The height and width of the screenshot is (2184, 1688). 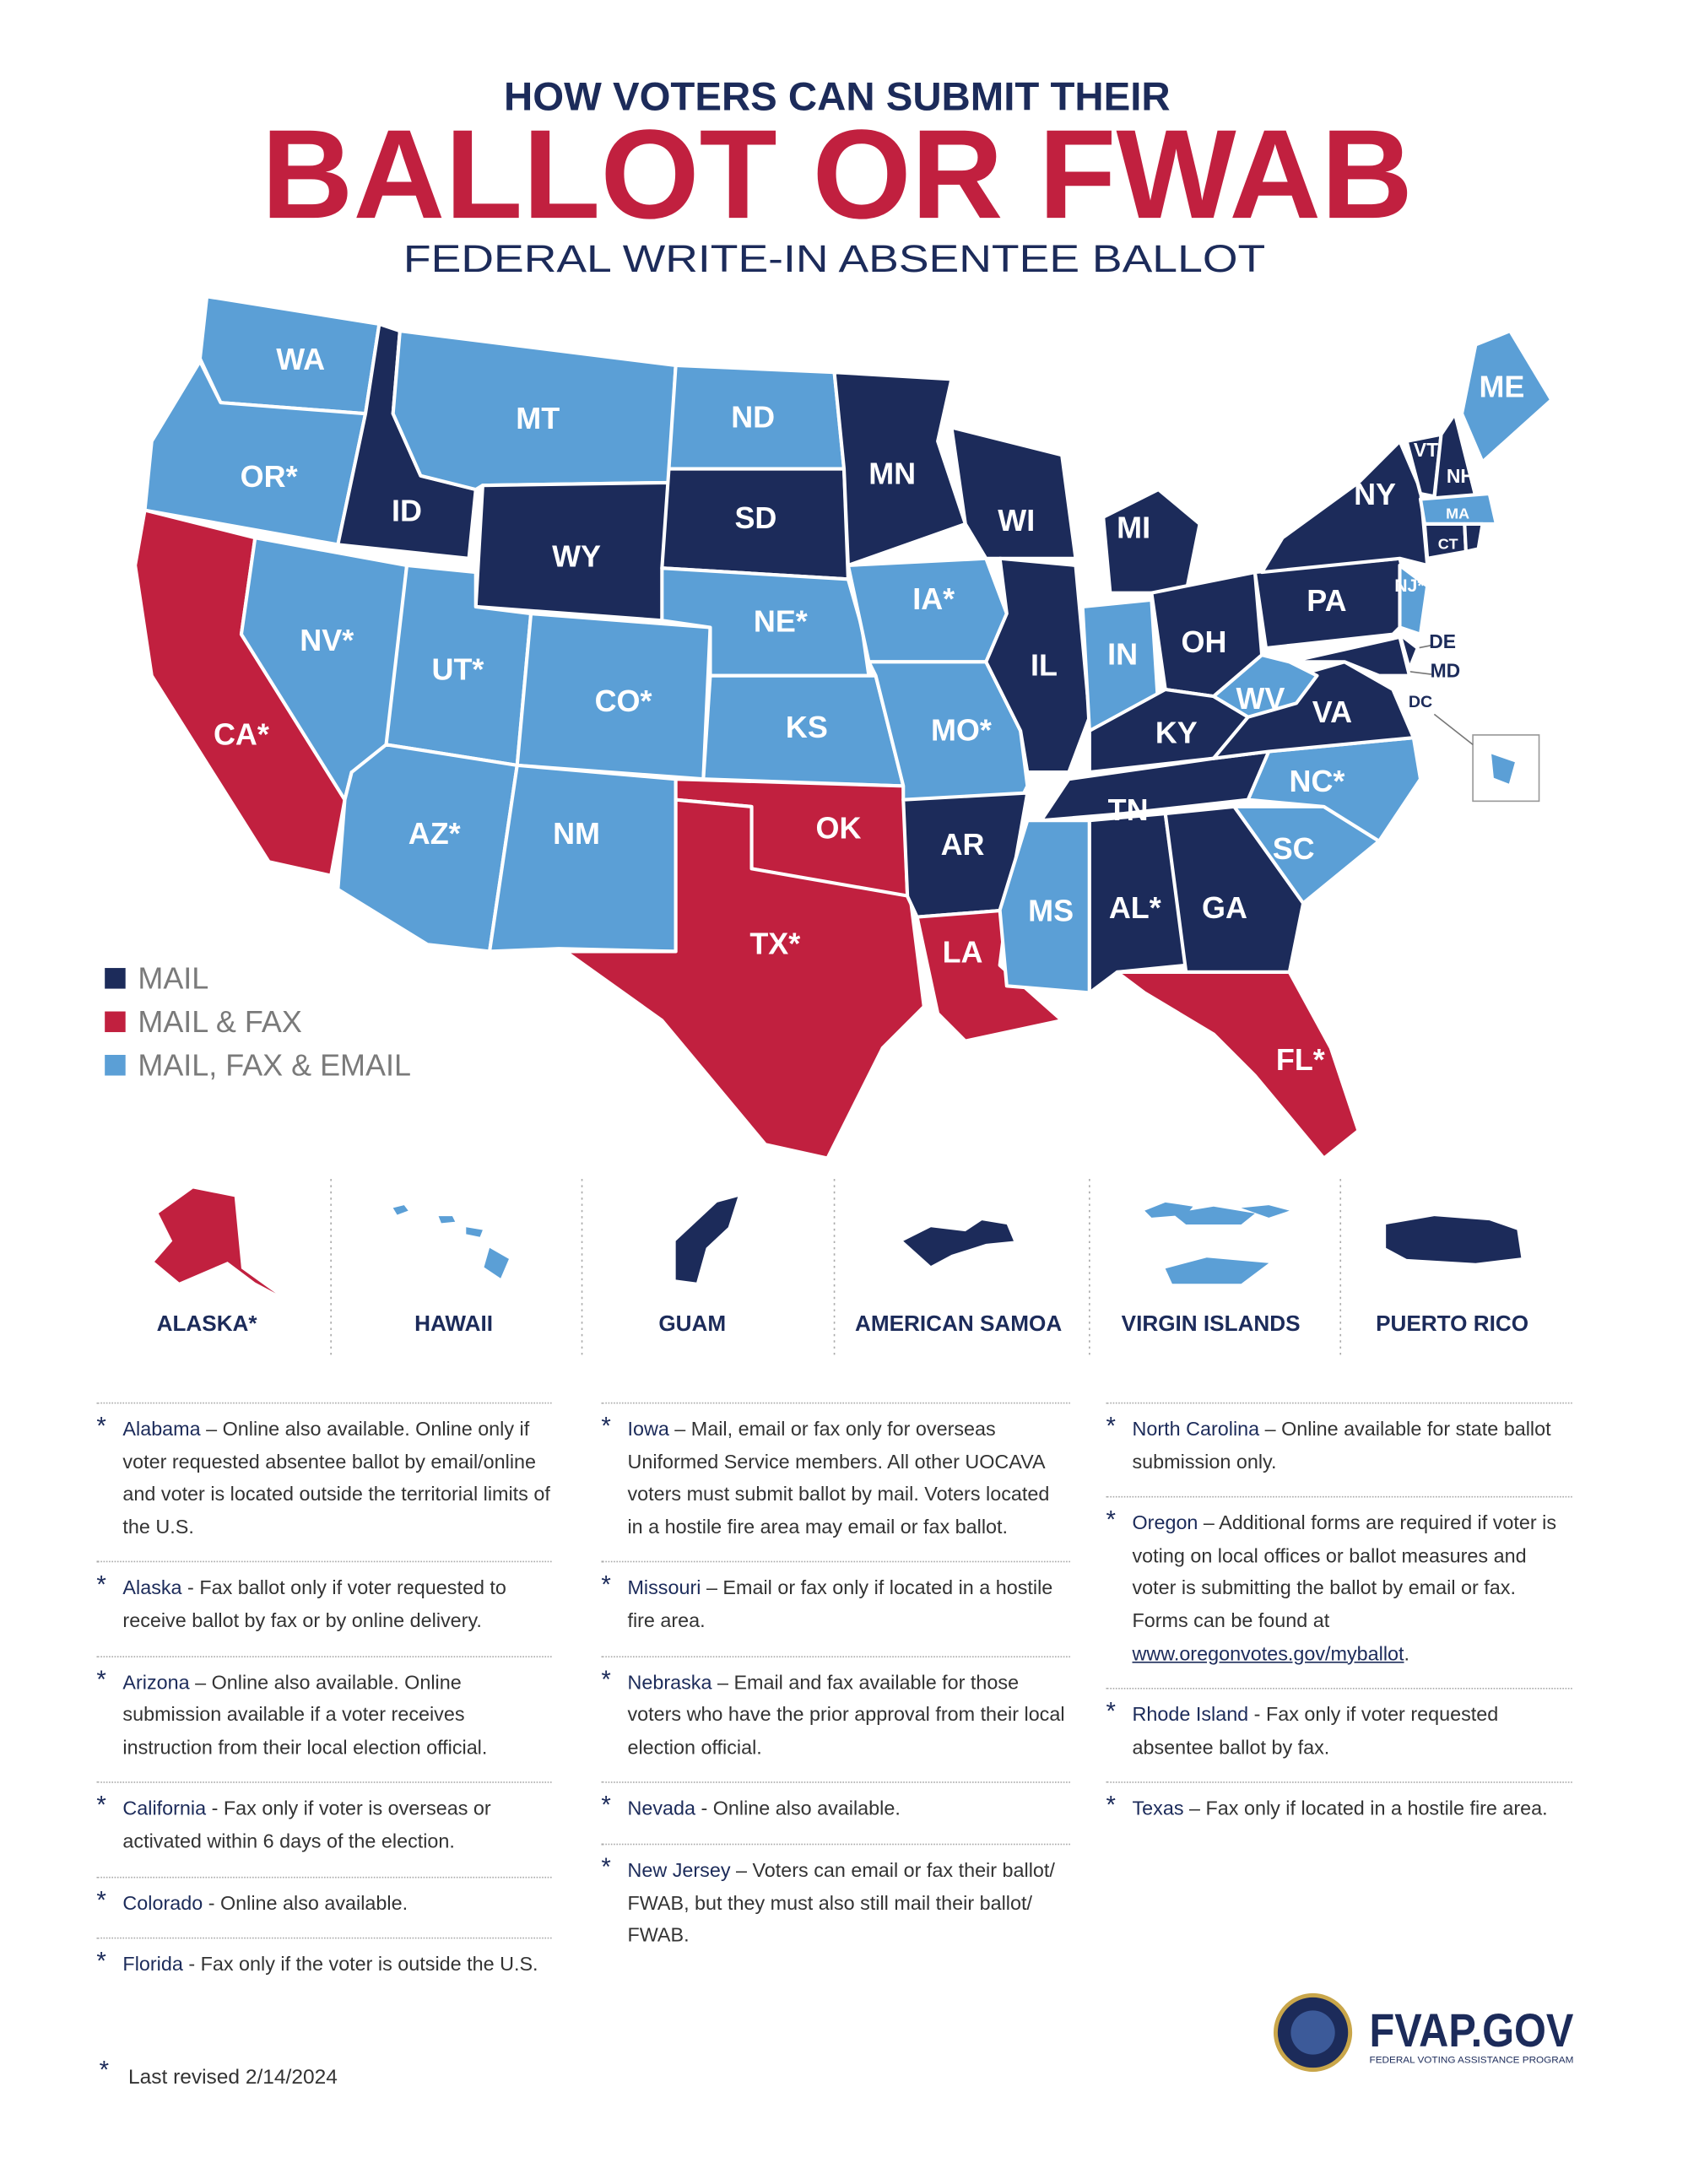 What do you see at coordinates (1312, 2032) in the screenshot?
I see `dod-seal-inner` at bounding box center [1312, 2032].